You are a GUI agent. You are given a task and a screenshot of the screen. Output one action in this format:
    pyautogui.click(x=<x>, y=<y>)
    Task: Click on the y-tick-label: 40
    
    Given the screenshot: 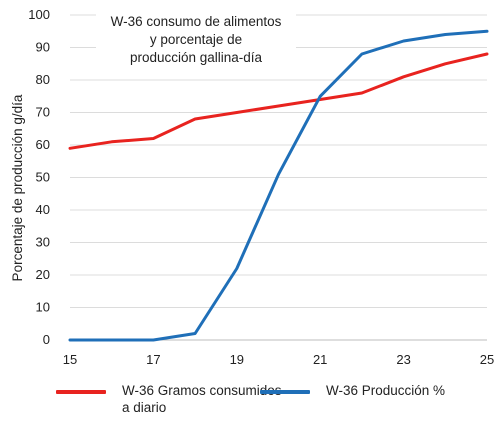 What is the action you would take?
    pyautogui.click(x=43, y=209)
    